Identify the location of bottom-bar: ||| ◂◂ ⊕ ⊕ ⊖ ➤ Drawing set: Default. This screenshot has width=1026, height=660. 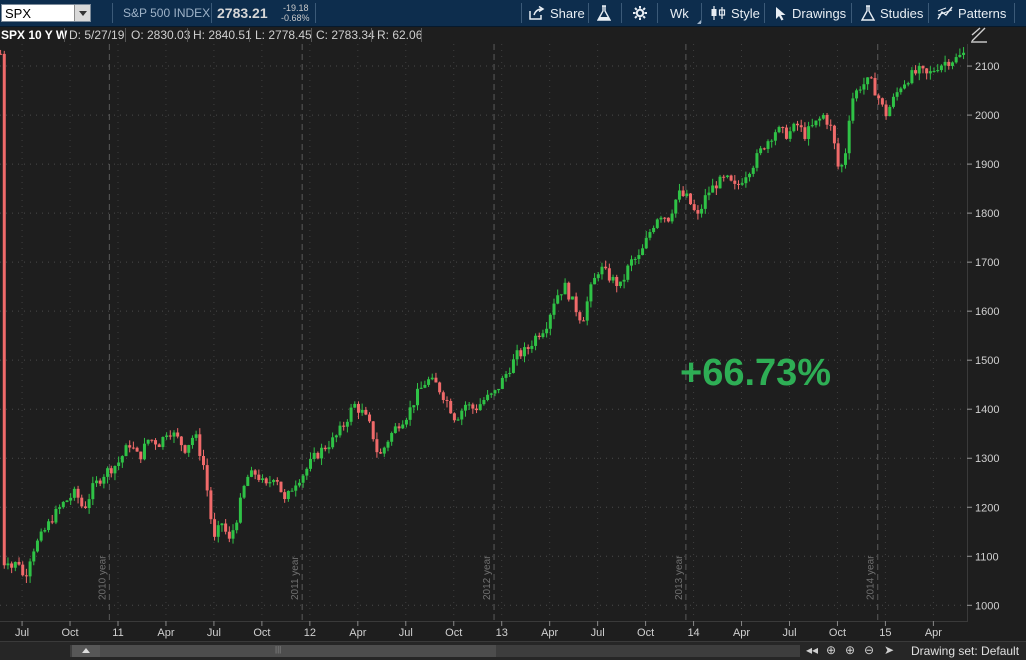
(513, 650).